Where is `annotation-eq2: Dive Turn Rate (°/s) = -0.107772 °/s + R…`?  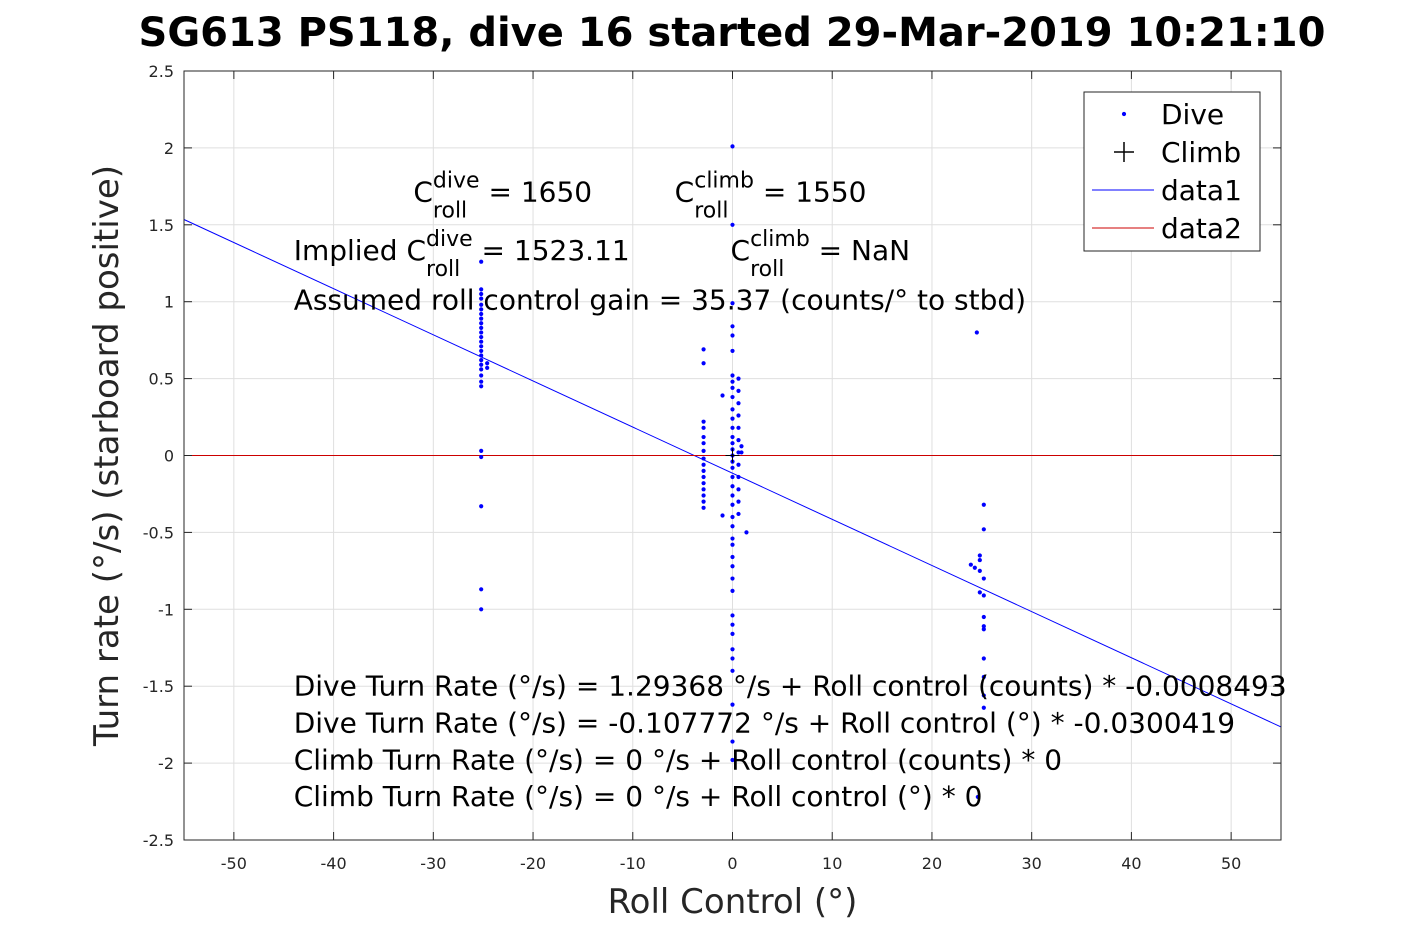
annotation-eq2: Dive Turn Rate (°/s) = -0.107772 °/s + R… is located at coordinates (764, 722).